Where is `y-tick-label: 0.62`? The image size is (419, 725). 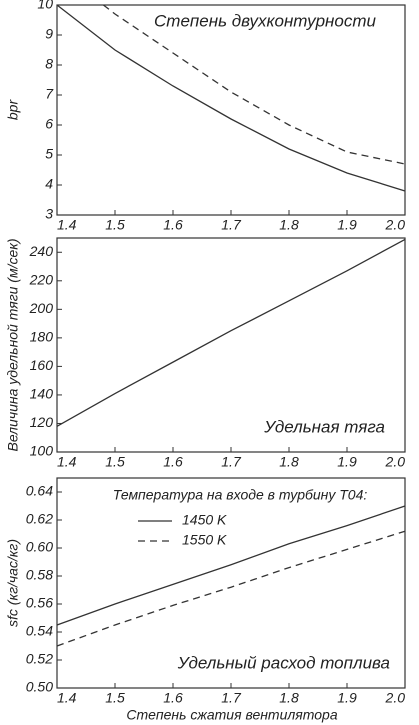 y-tick-label: 0.62 is located at coordinates (39, 519).